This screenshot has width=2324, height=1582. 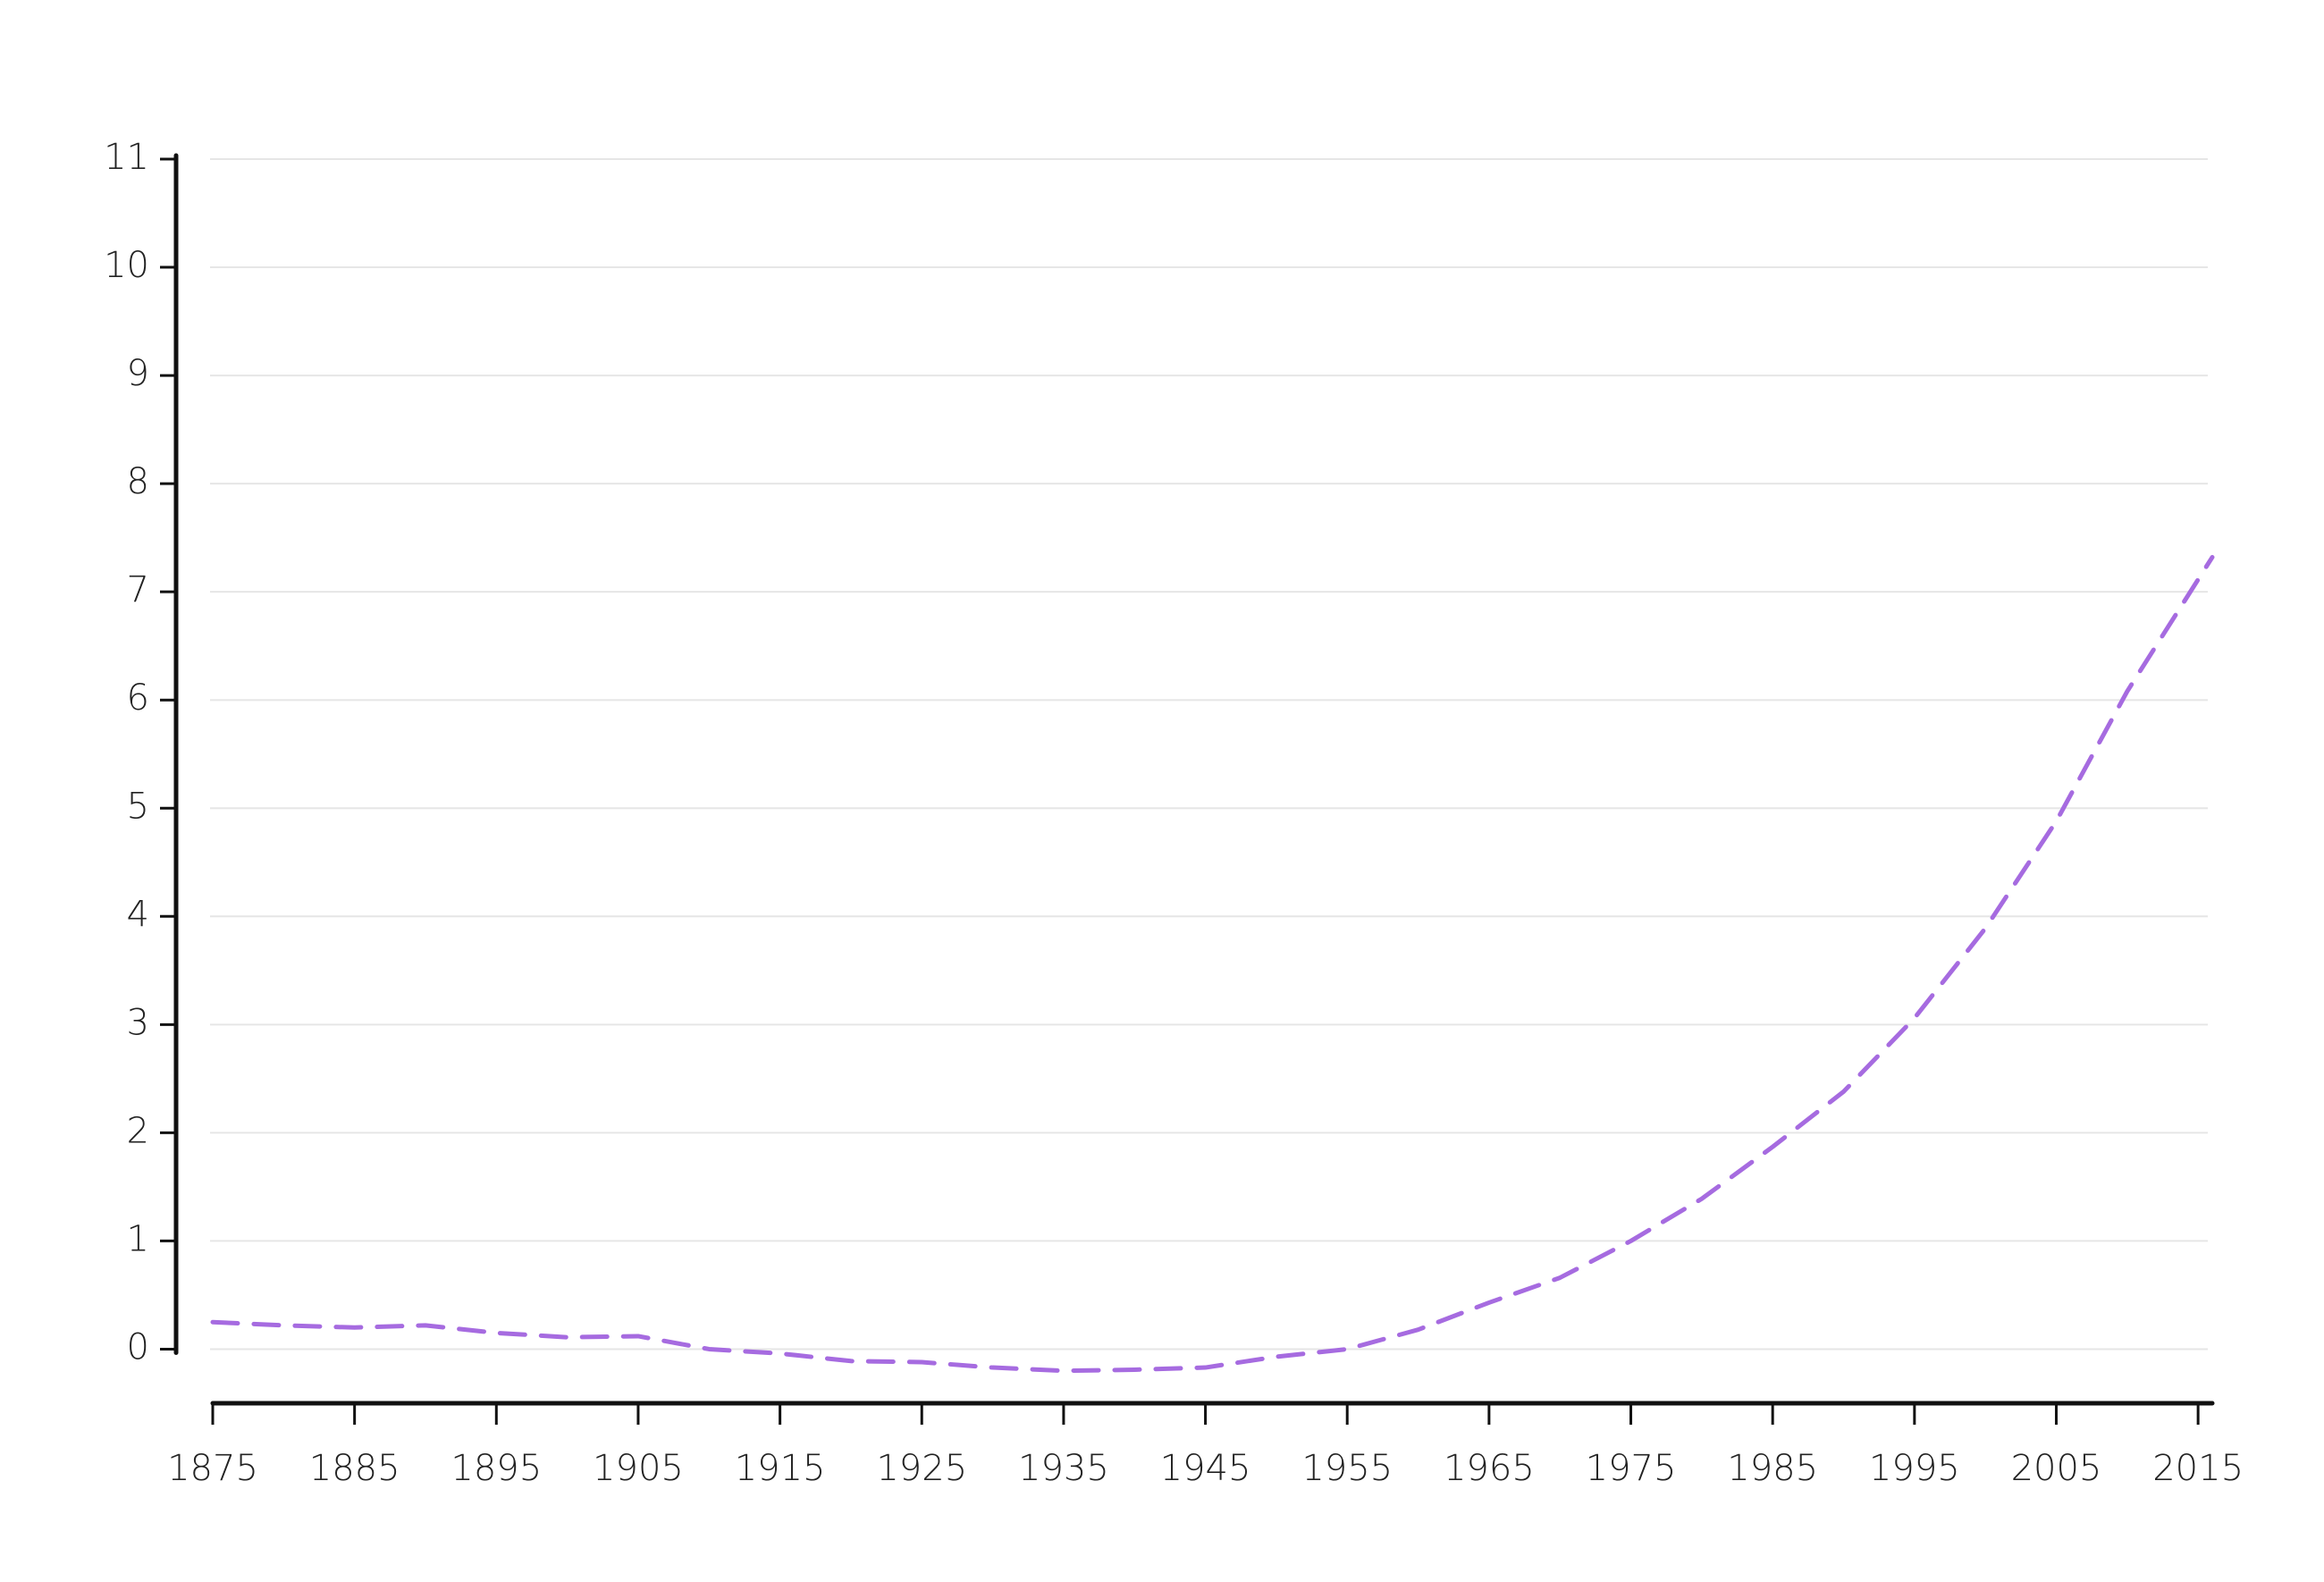 What do you see at coordinates (922, 1468) in the screenshot?
I see `x-tick-label: 1925` at bounding box center [922, 1468].